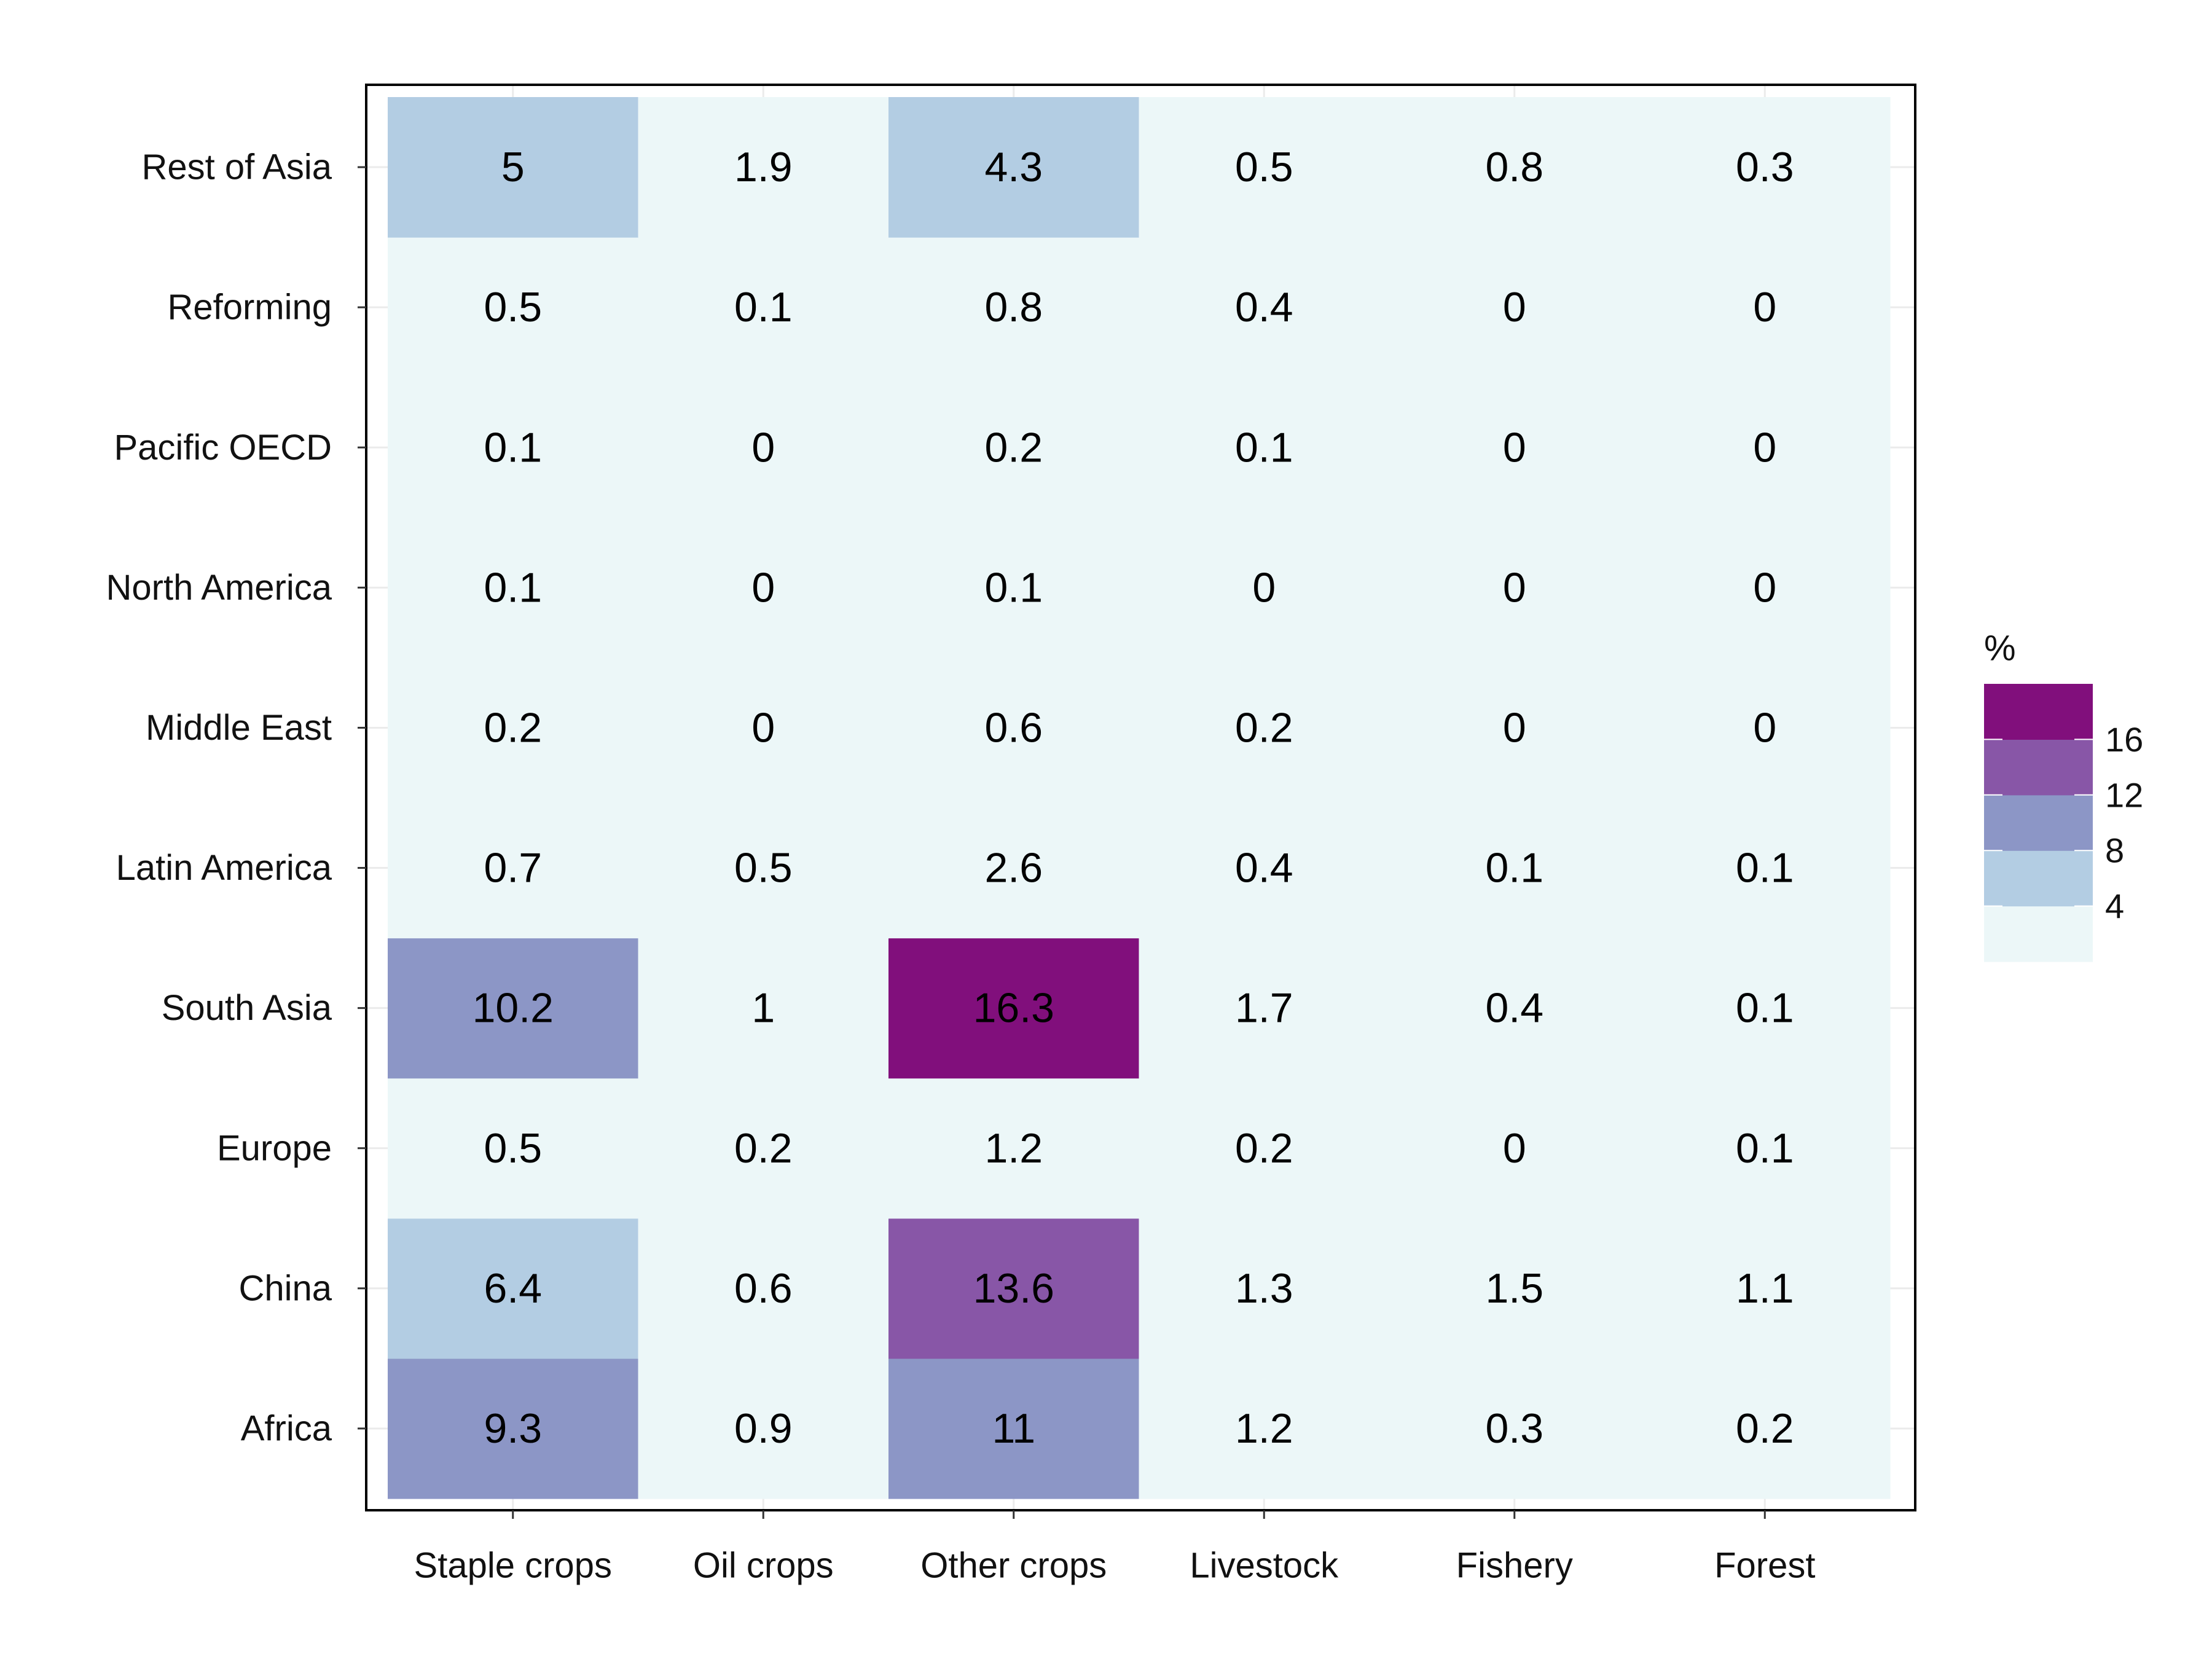 This screenshot has width=2212, height=1662. What do you see at coordinates (1765, 1288) in the screenshot?
I see `cell-value-label: 1.1` at bounding box center [1765, 1288].